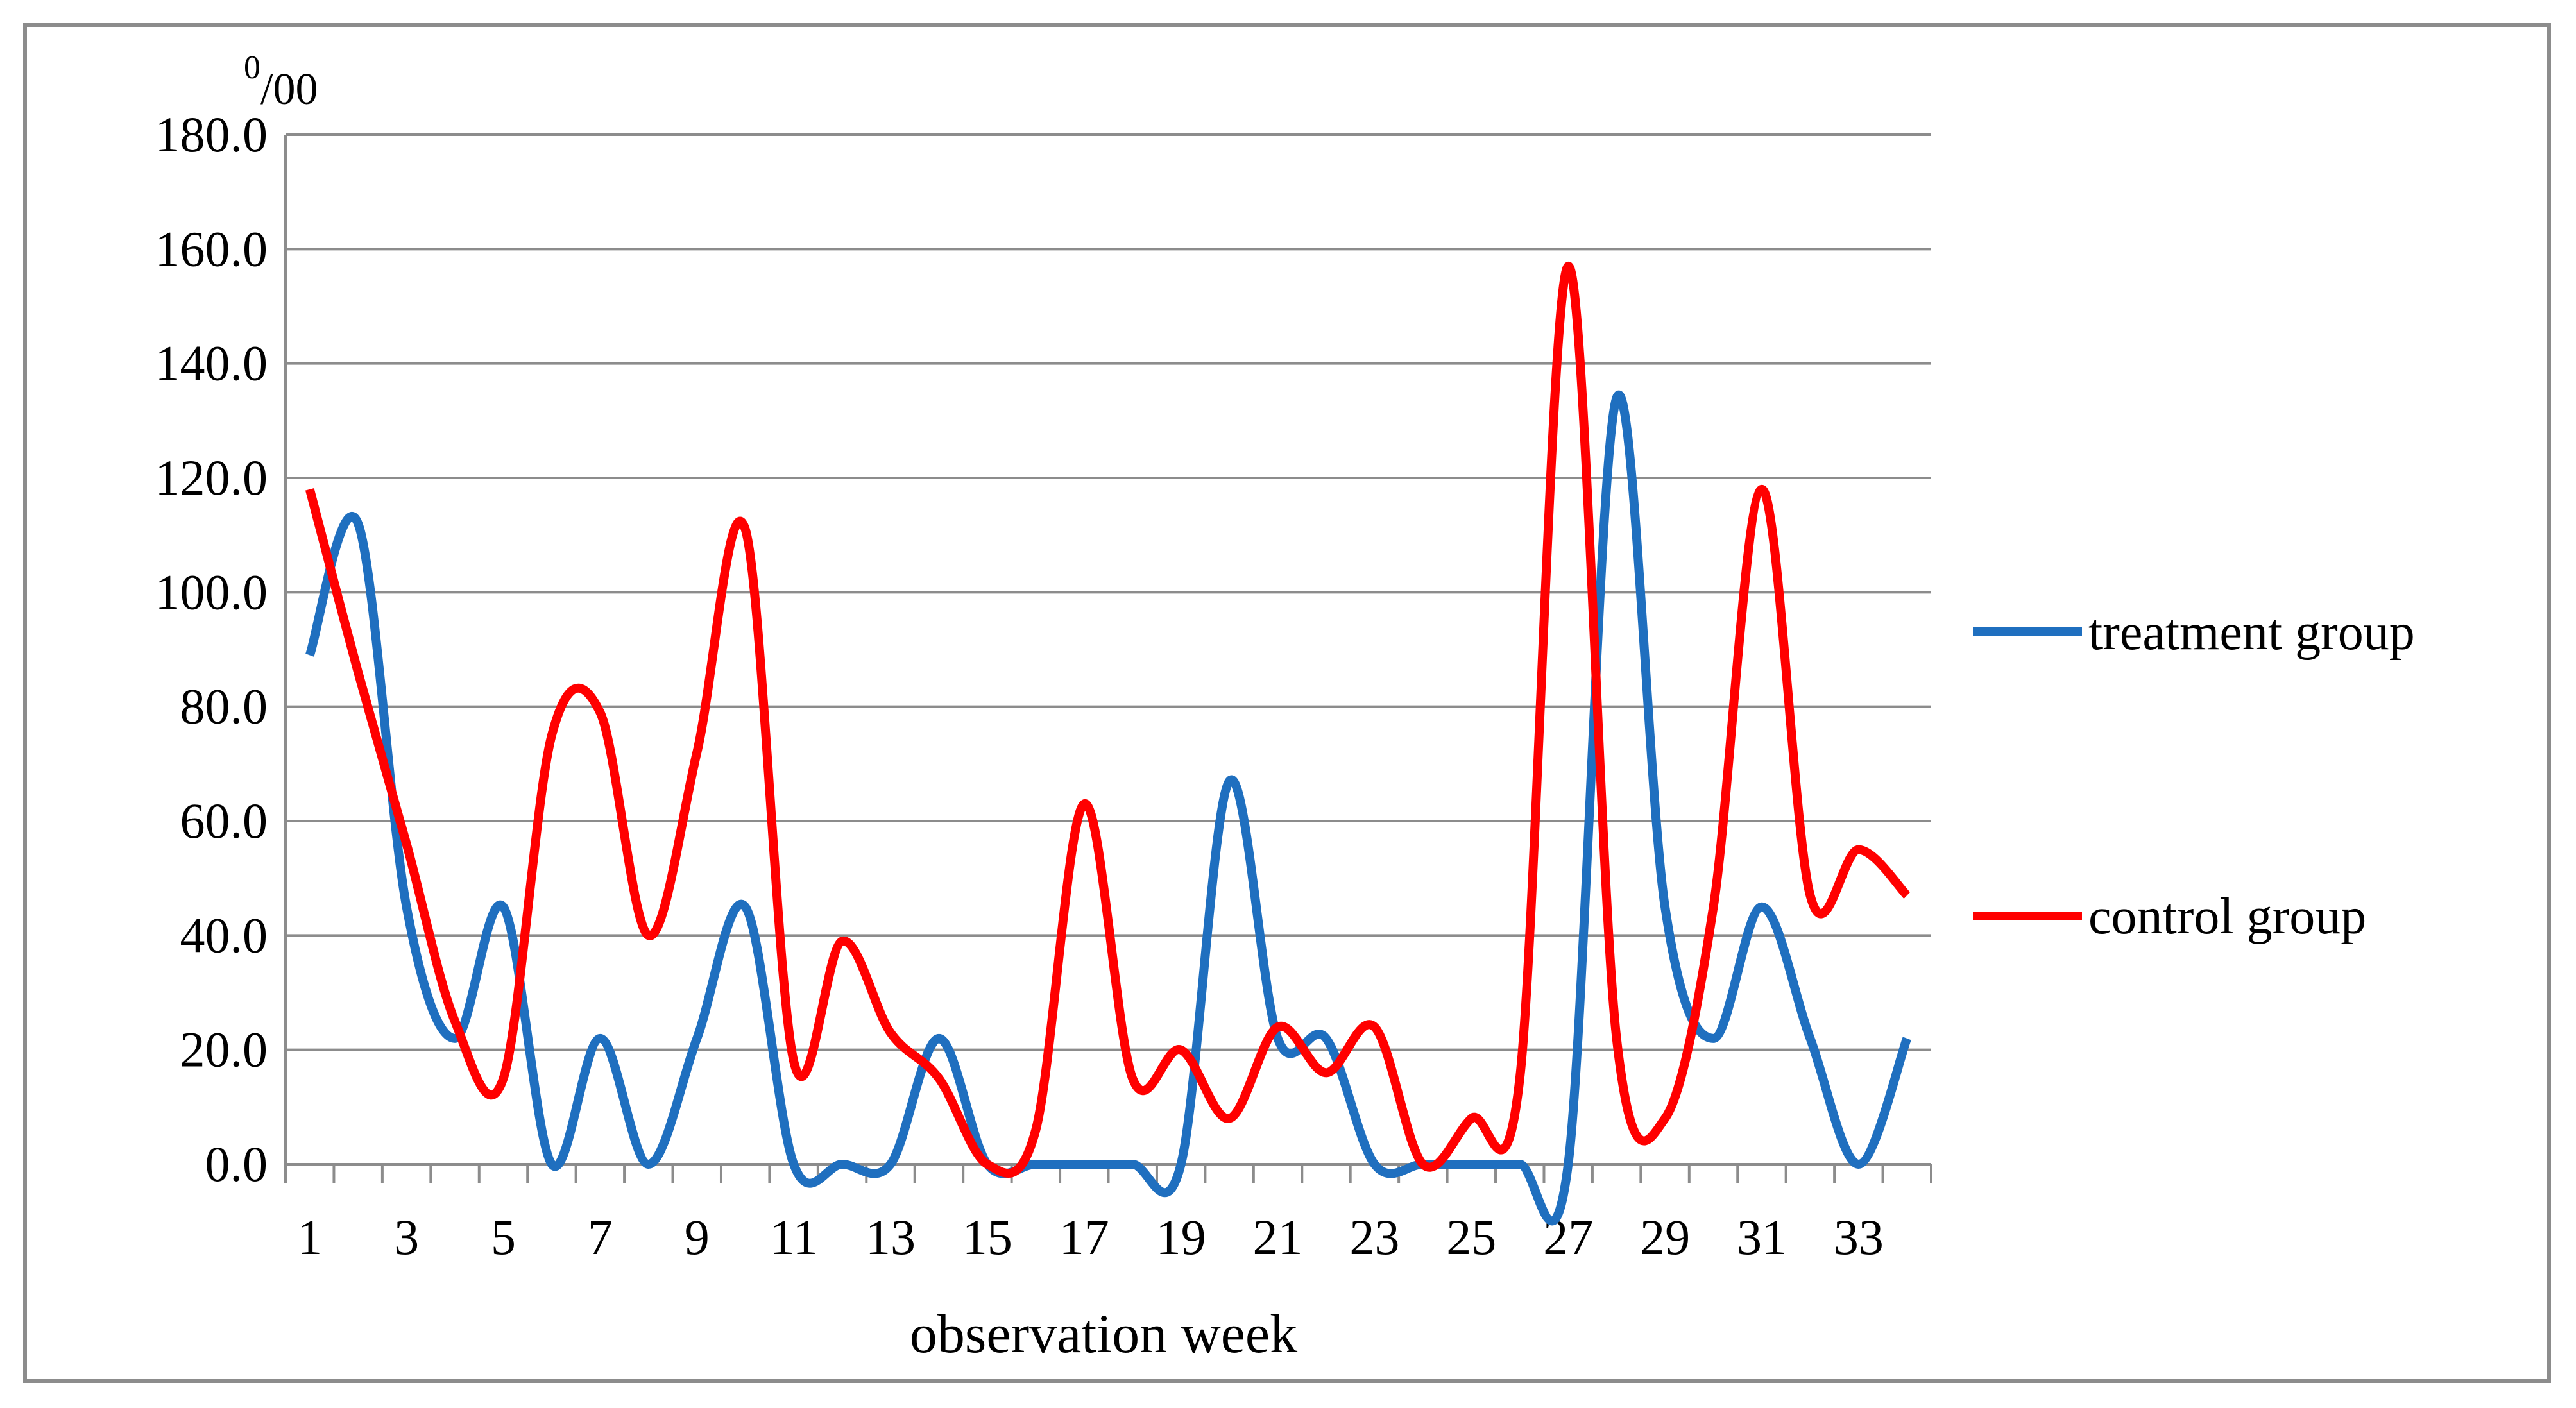 This screenshot has height=1408, width=2576. Describe the element at coordinates (289, 89) in the screenshot. I see `y-unit-per-mille: /00` at that location.